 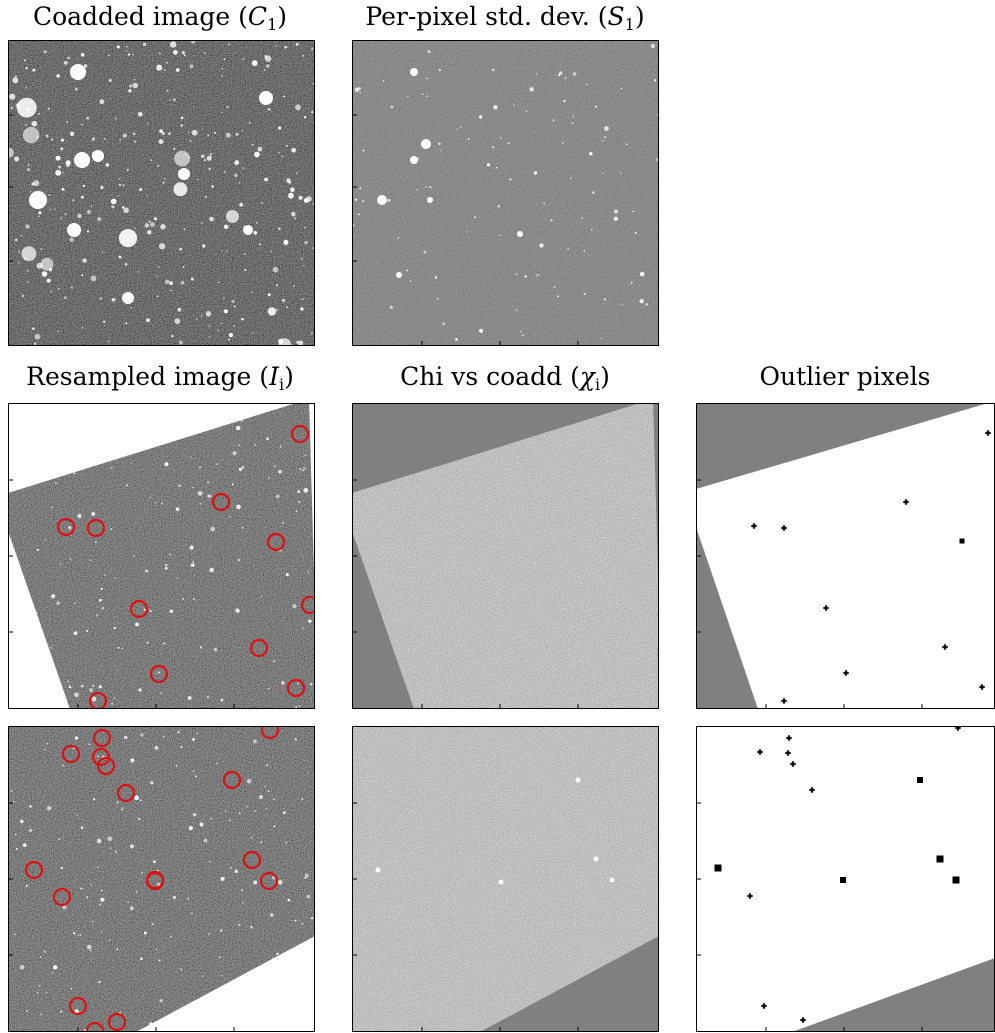 What do you see at coordinates (505, 18) in the screenshot?
I see `stddev-title: Per-pixel std. dev. (S1)` at bounding box center [505, 18].